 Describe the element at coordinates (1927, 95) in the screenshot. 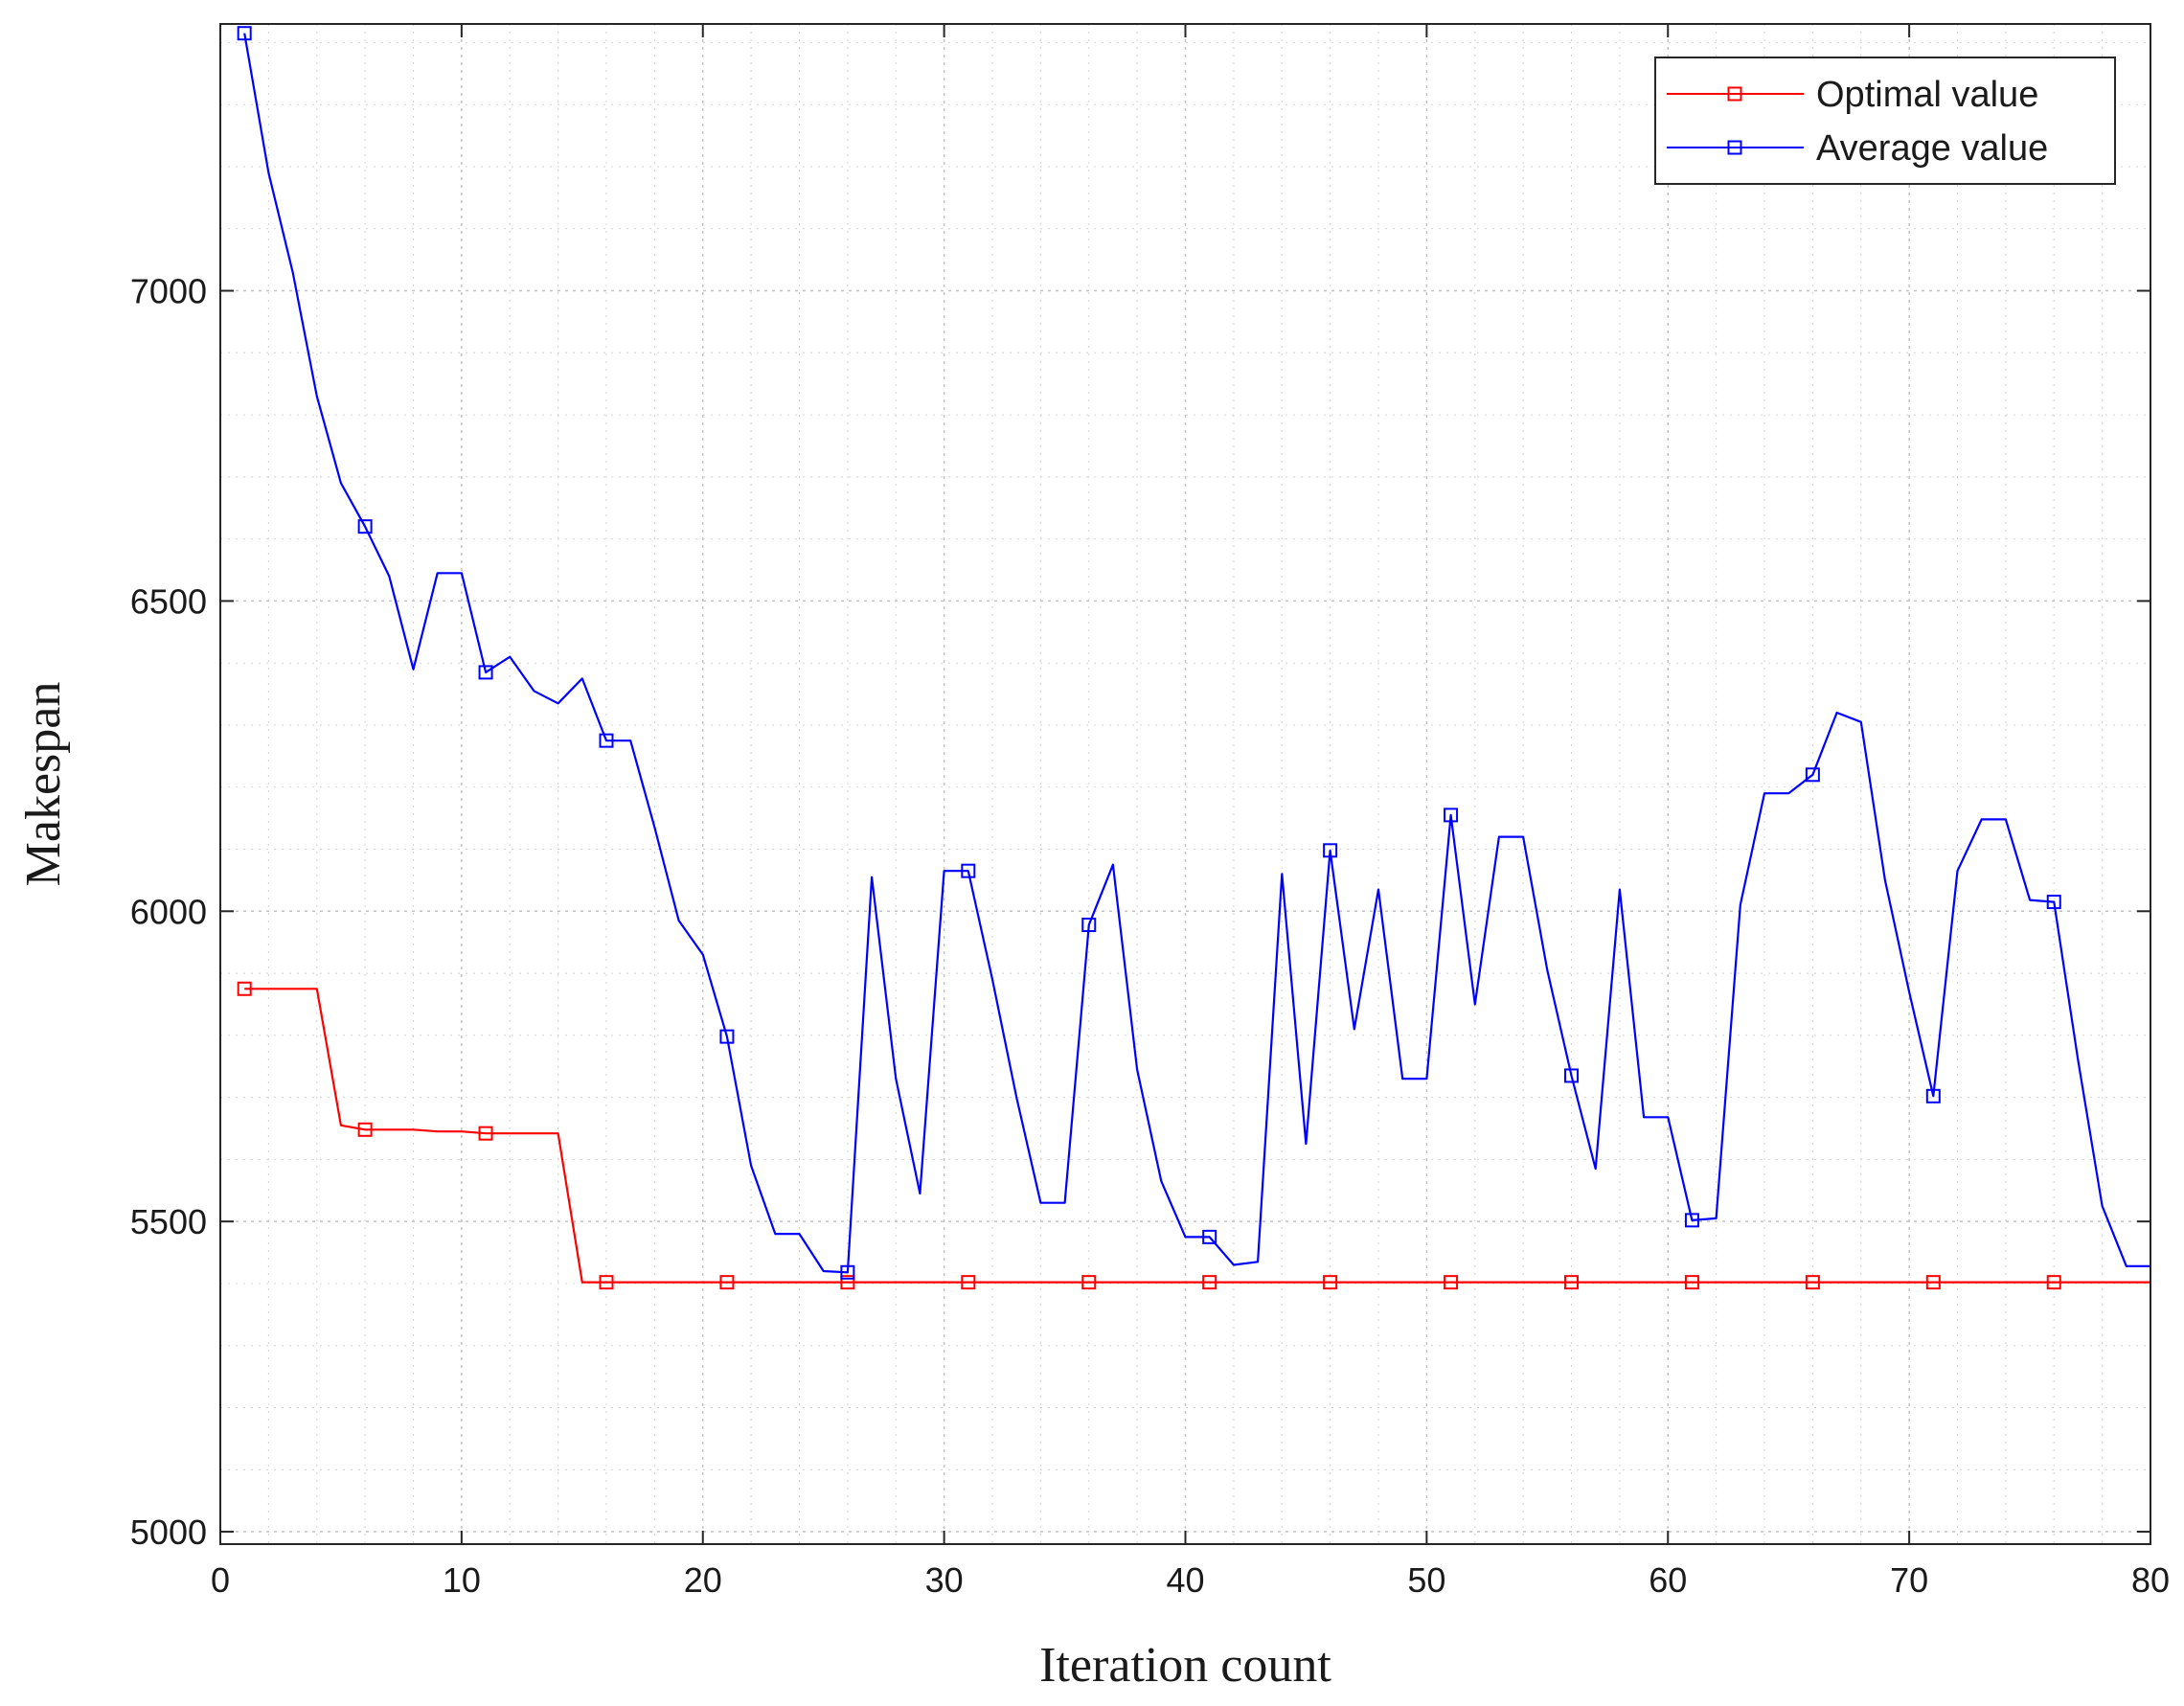

I see `legend-label-optimal: Optimal value` at that location.